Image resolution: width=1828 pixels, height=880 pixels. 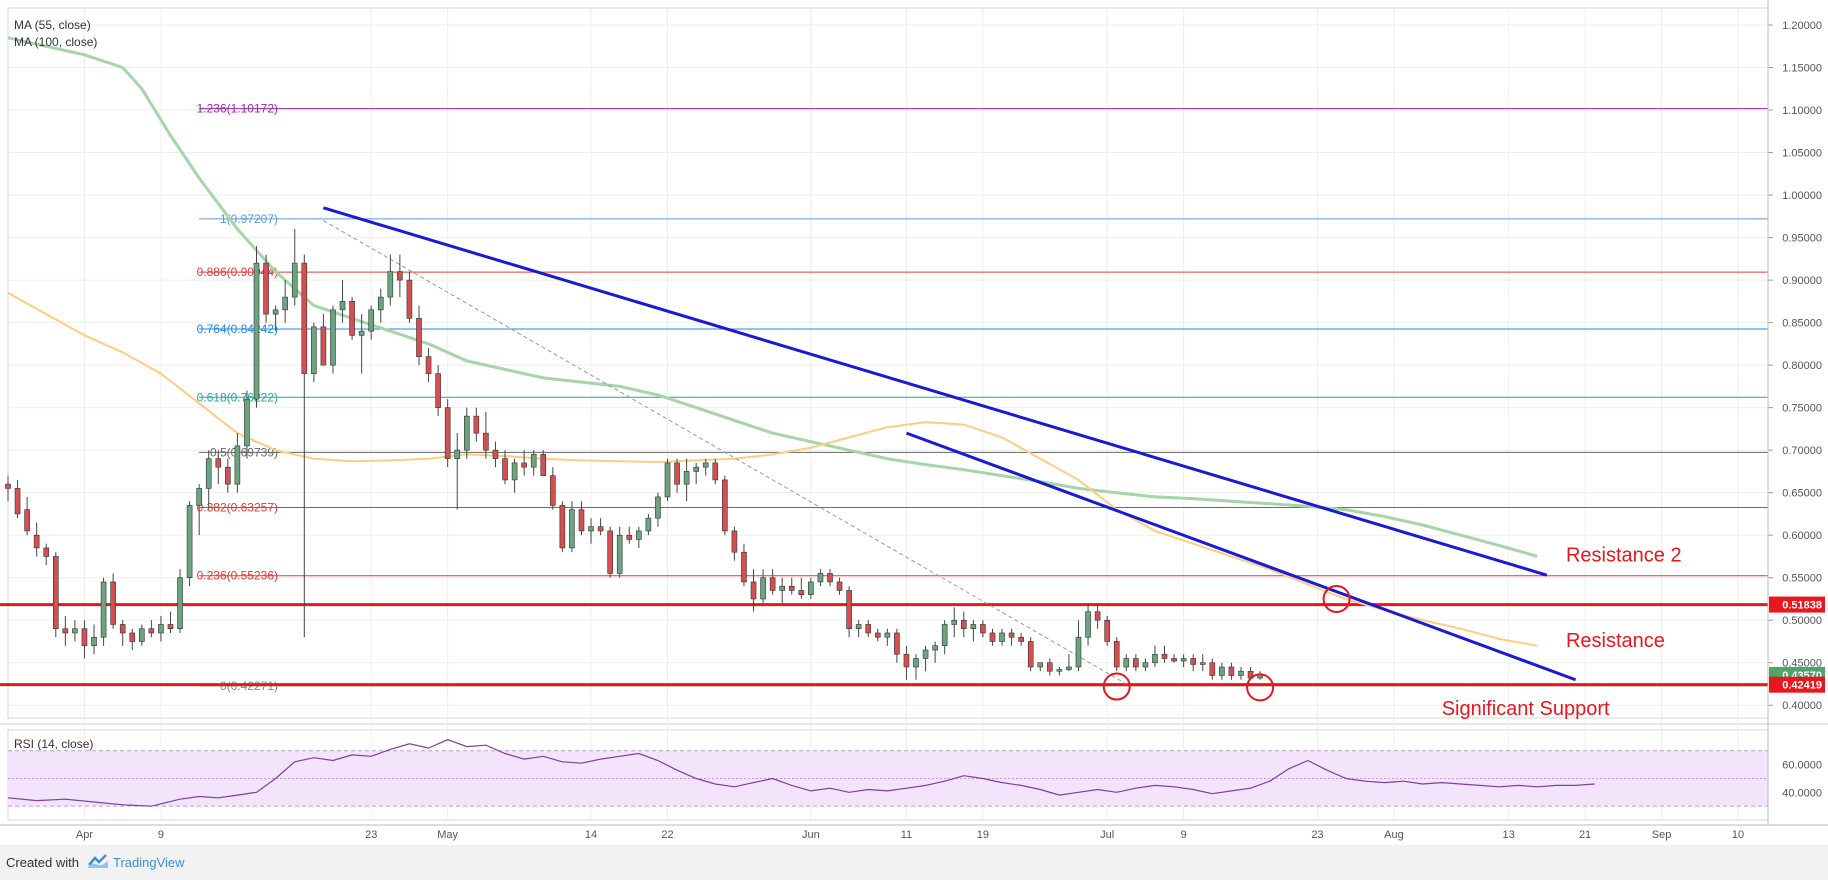 I want to click on x-tick-label: 10, so click(x=1738, y=835).